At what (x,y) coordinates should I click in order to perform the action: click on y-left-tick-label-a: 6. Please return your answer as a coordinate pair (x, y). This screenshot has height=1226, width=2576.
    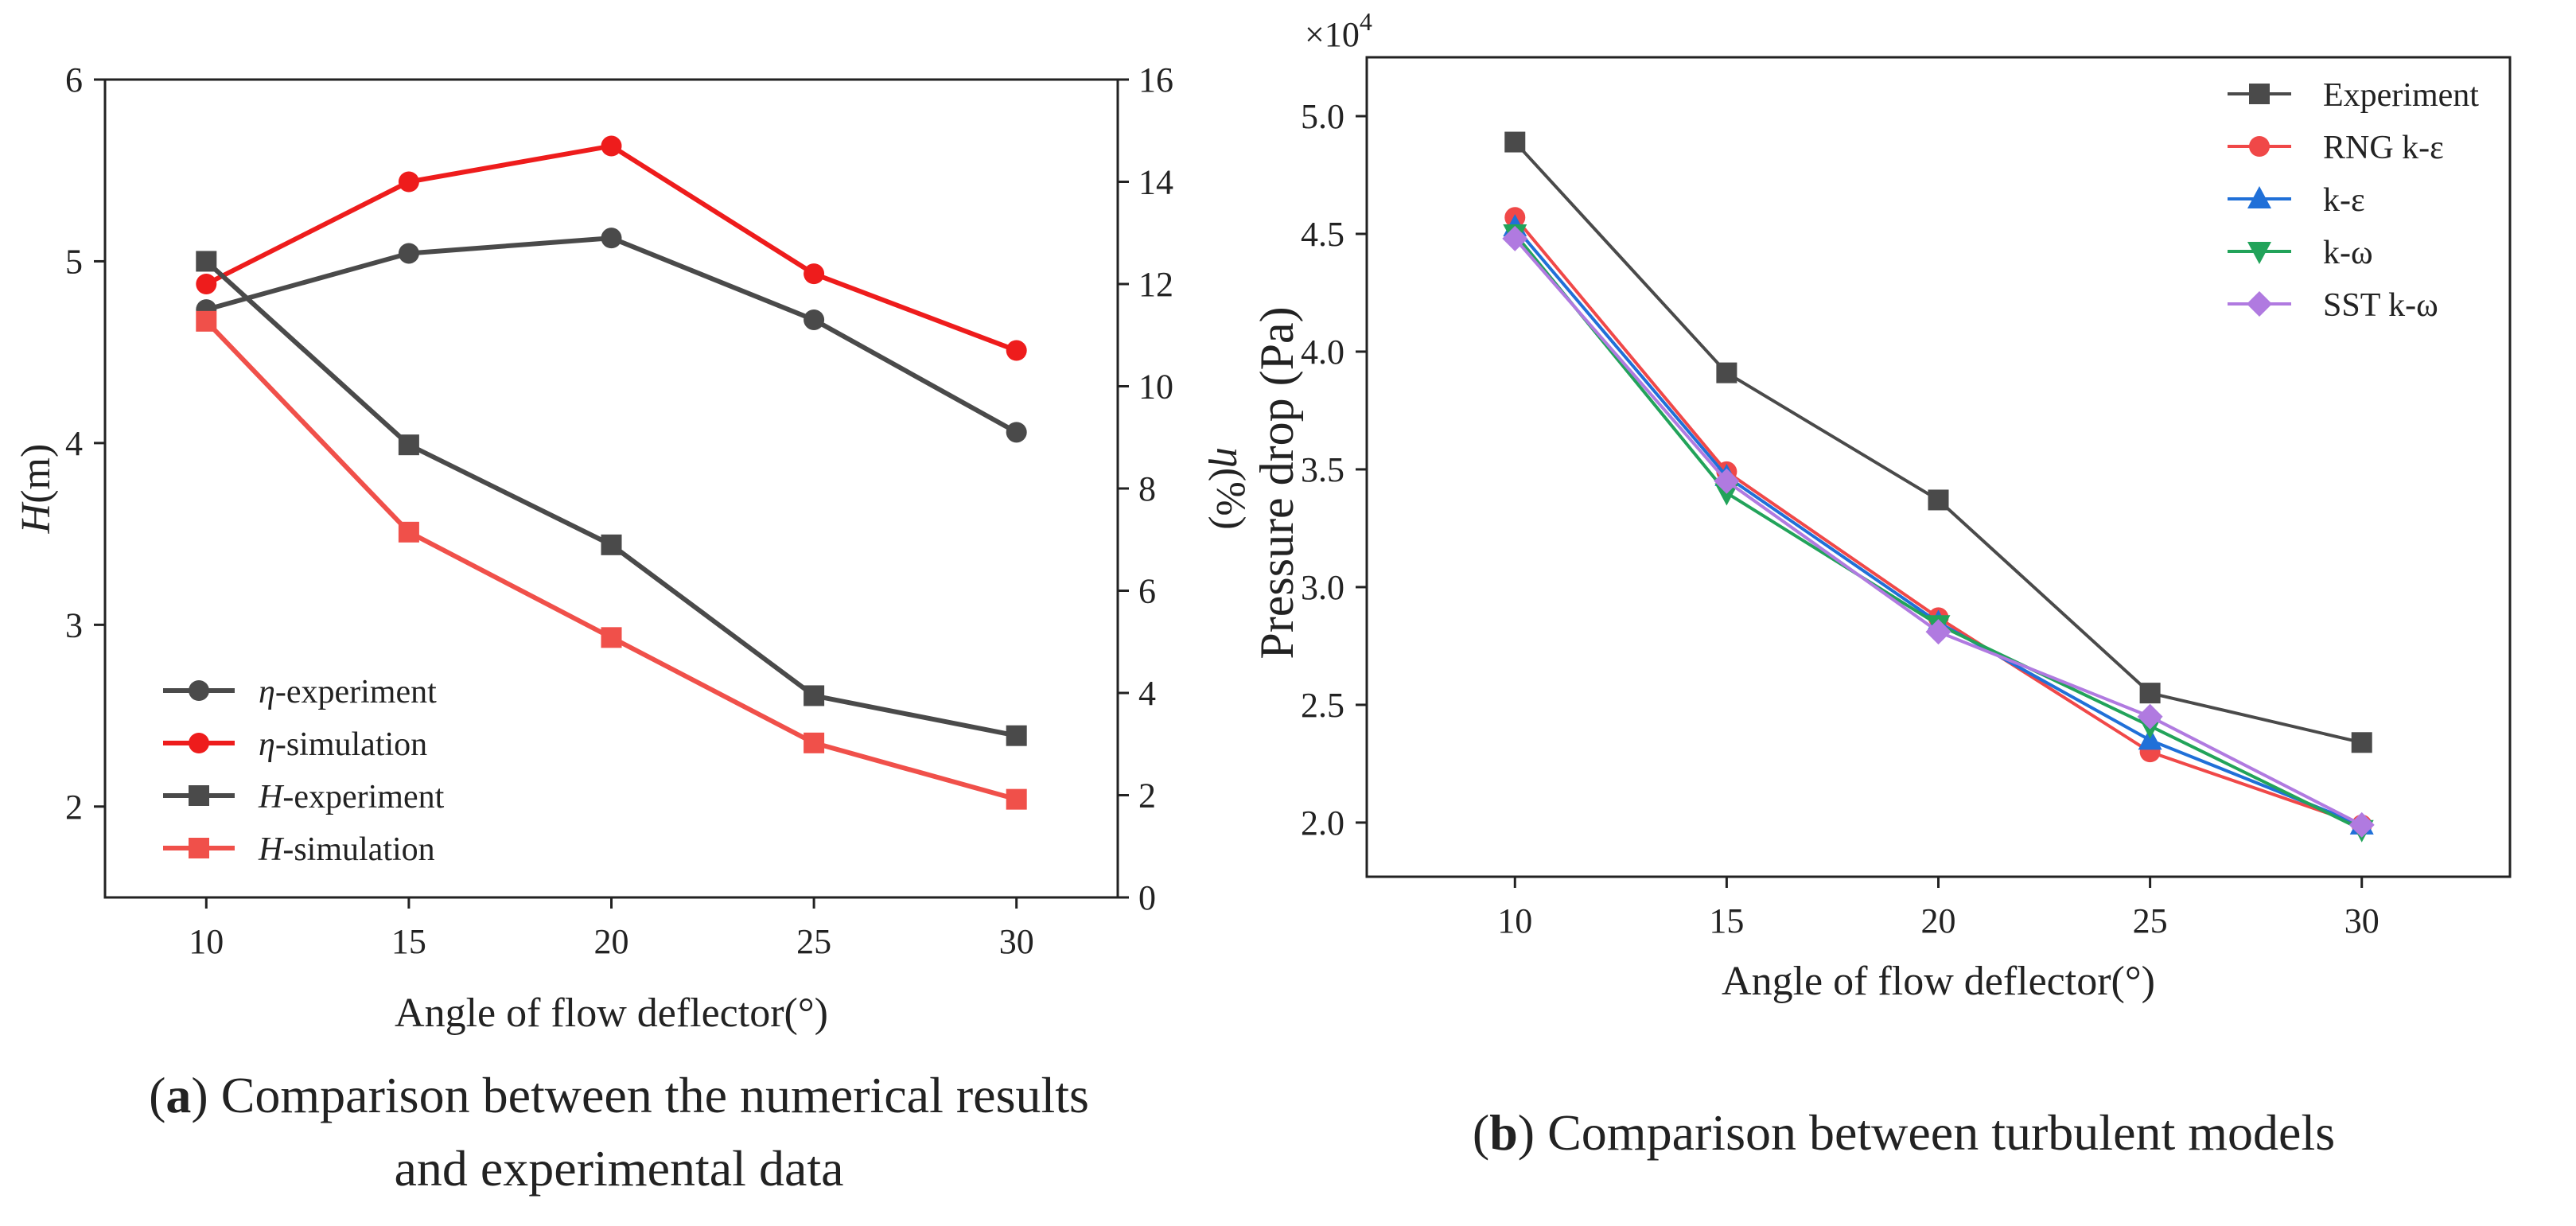
    Looking at the image, I should click on (74, 79).